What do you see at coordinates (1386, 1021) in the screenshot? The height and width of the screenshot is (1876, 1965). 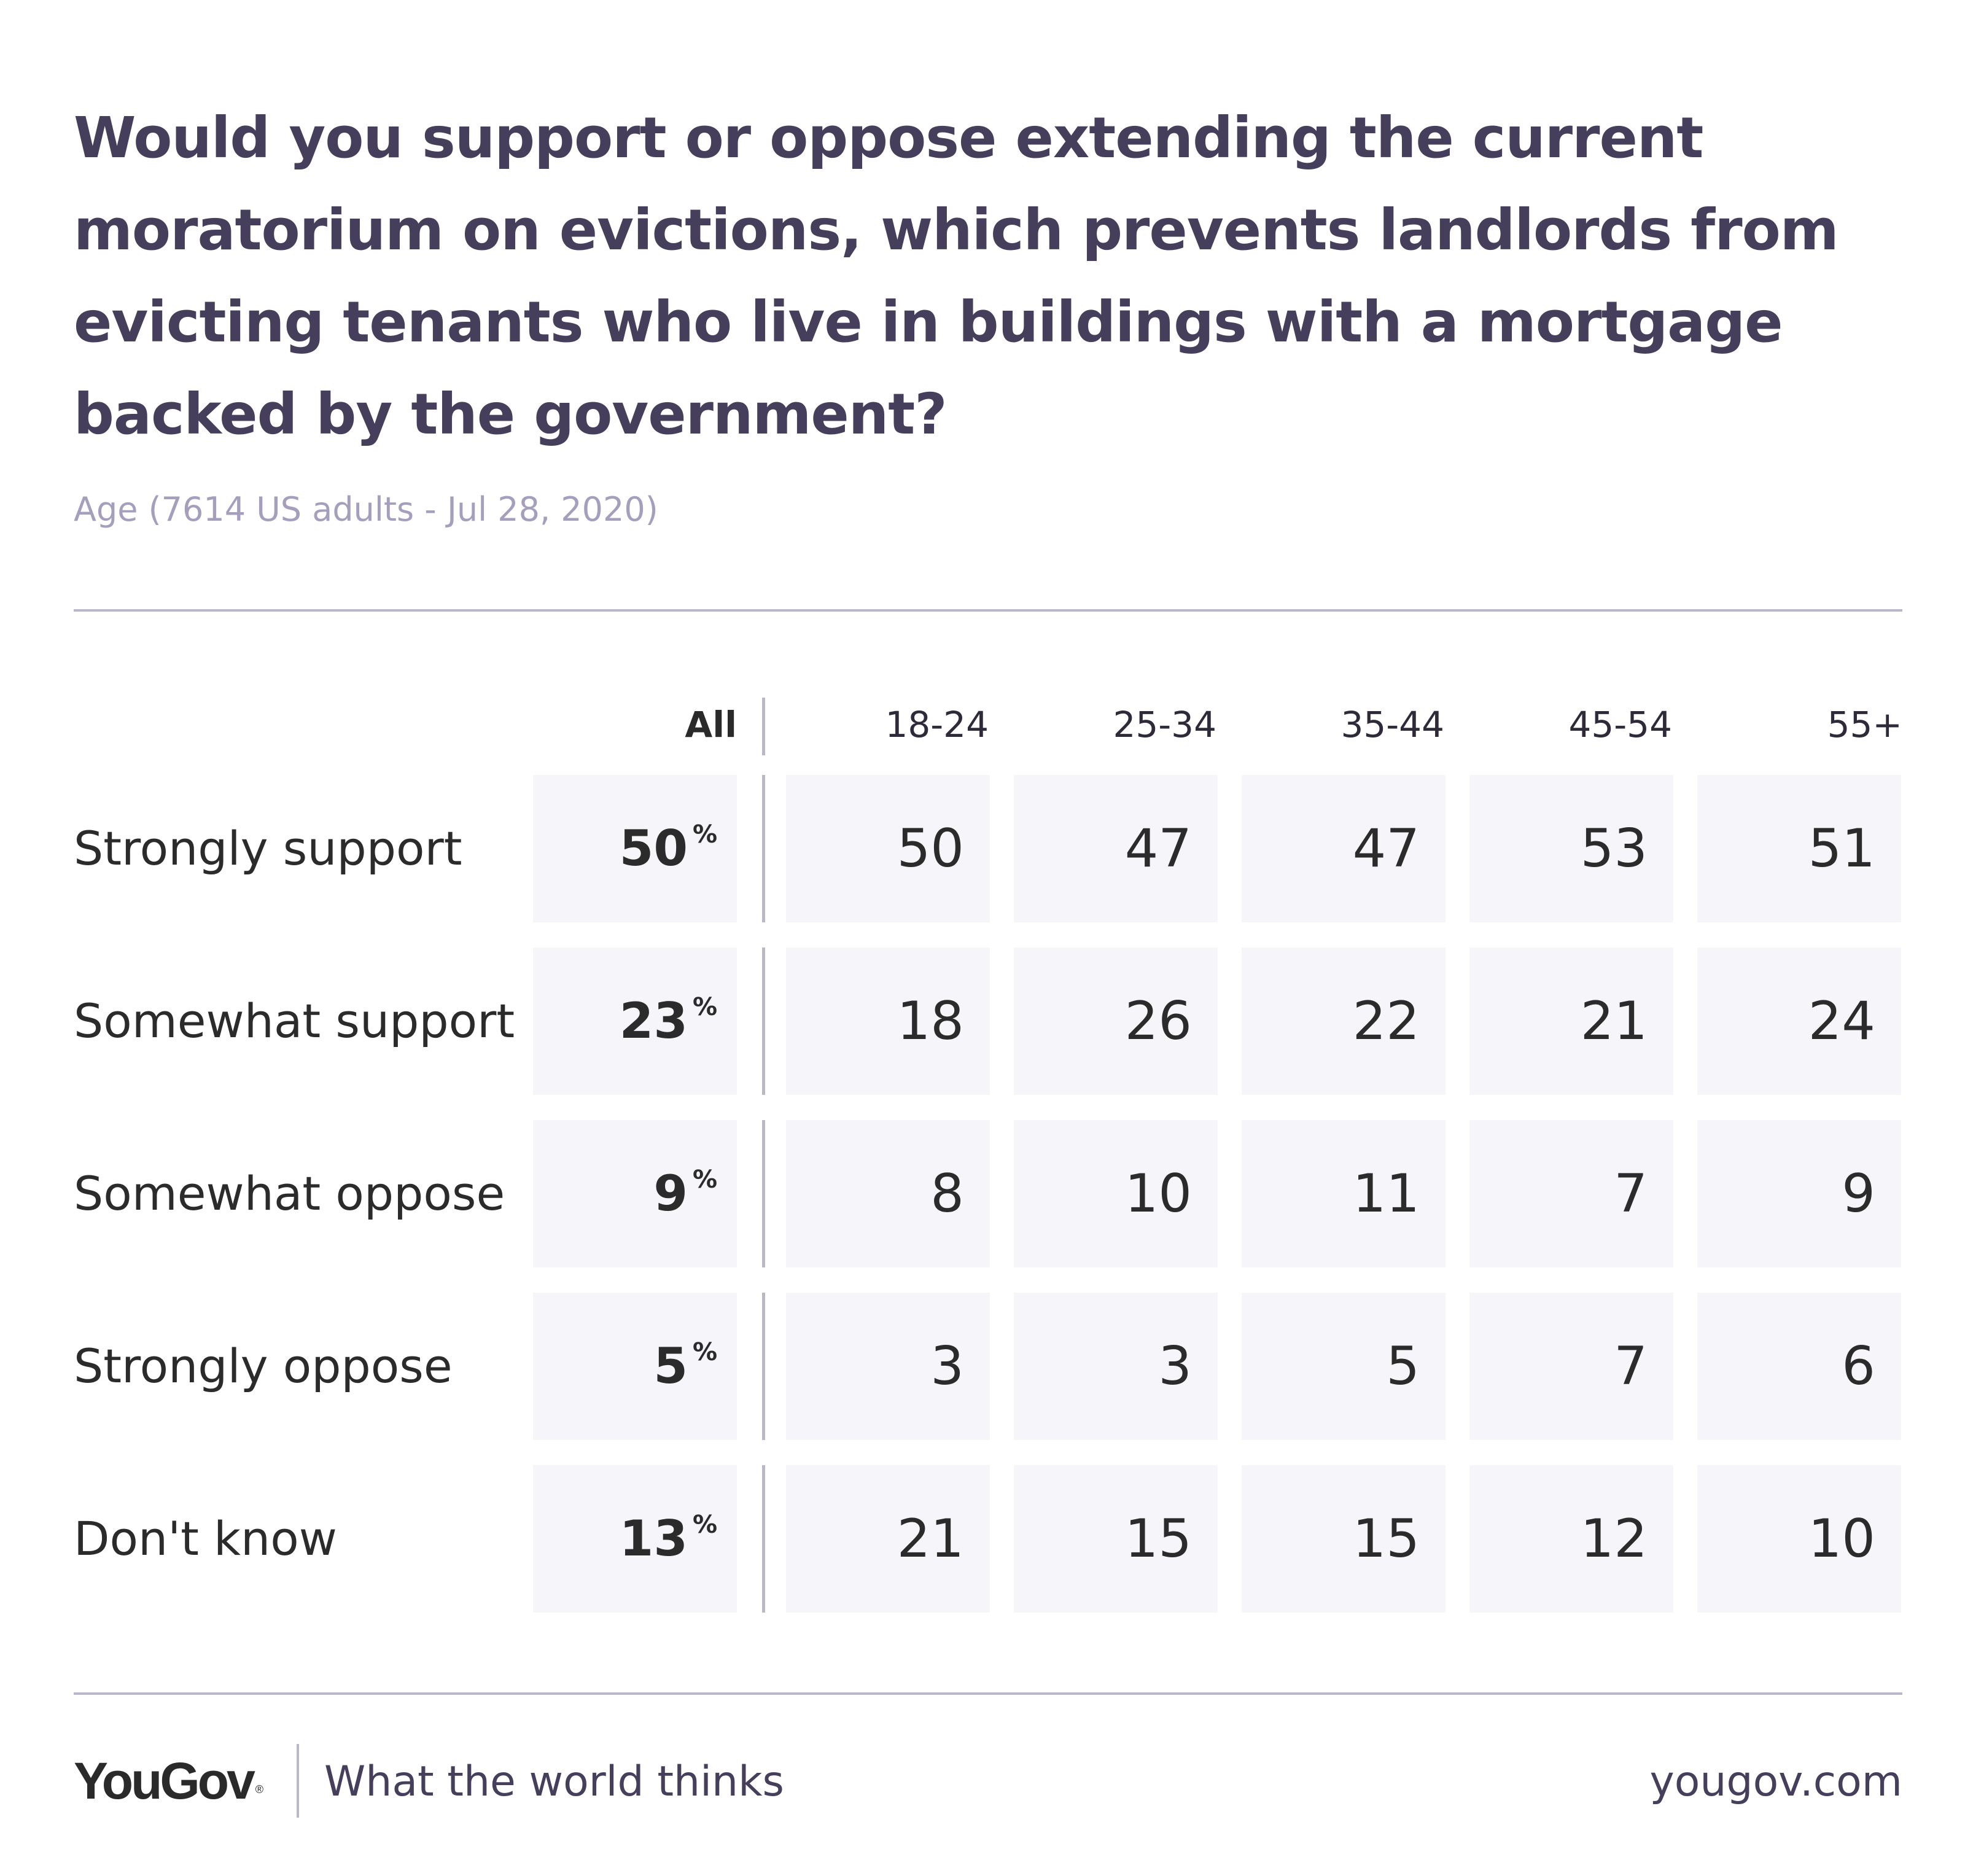 I see `age-cell-value: 22` at bounding box center [1386, 1021].